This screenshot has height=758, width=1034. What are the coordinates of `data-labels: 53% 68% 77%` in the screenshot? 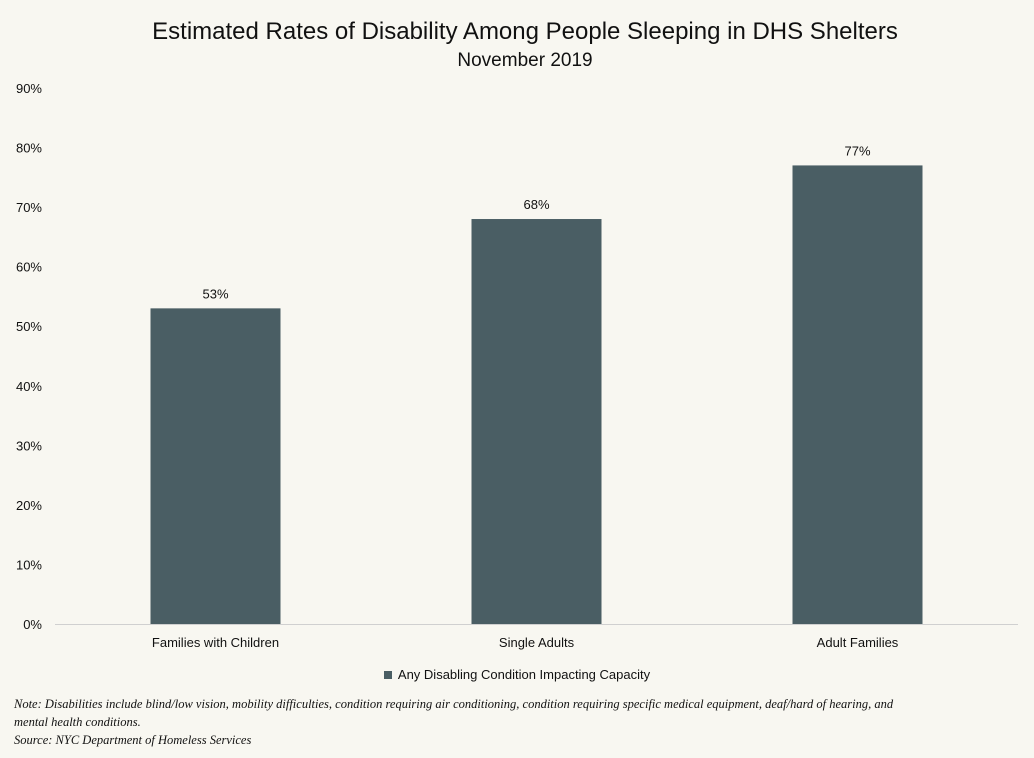 It's located at (536, 222).